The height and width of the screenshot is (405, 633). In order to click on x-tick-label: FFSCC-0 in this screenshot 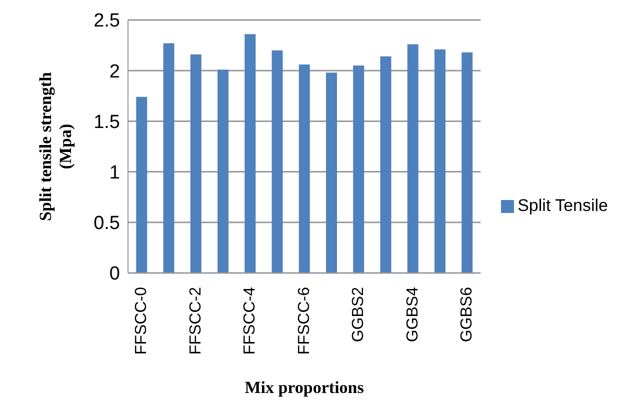, I will do `click(141, 320)`.